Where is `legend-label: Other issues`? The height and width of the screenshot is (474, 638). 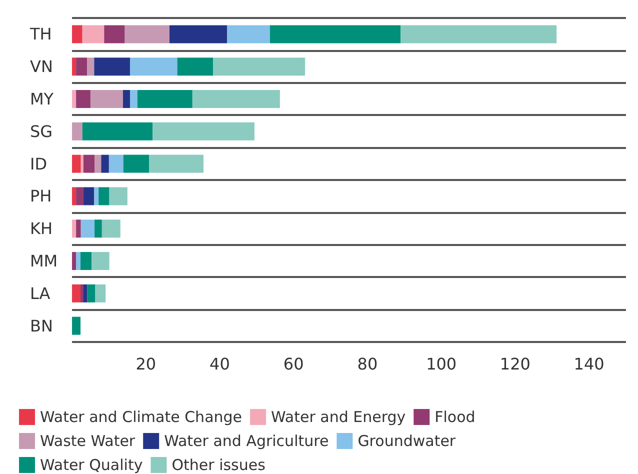
legend-label: Other issues is located at coordinates (219, 465).